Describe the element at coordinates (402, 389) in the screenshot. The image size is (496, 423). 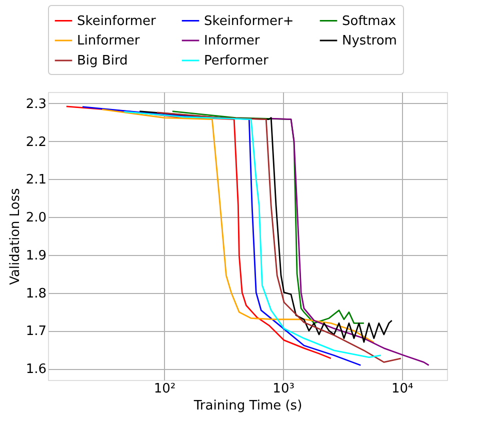
I see `x-tick-label: 10⁴` at that location.